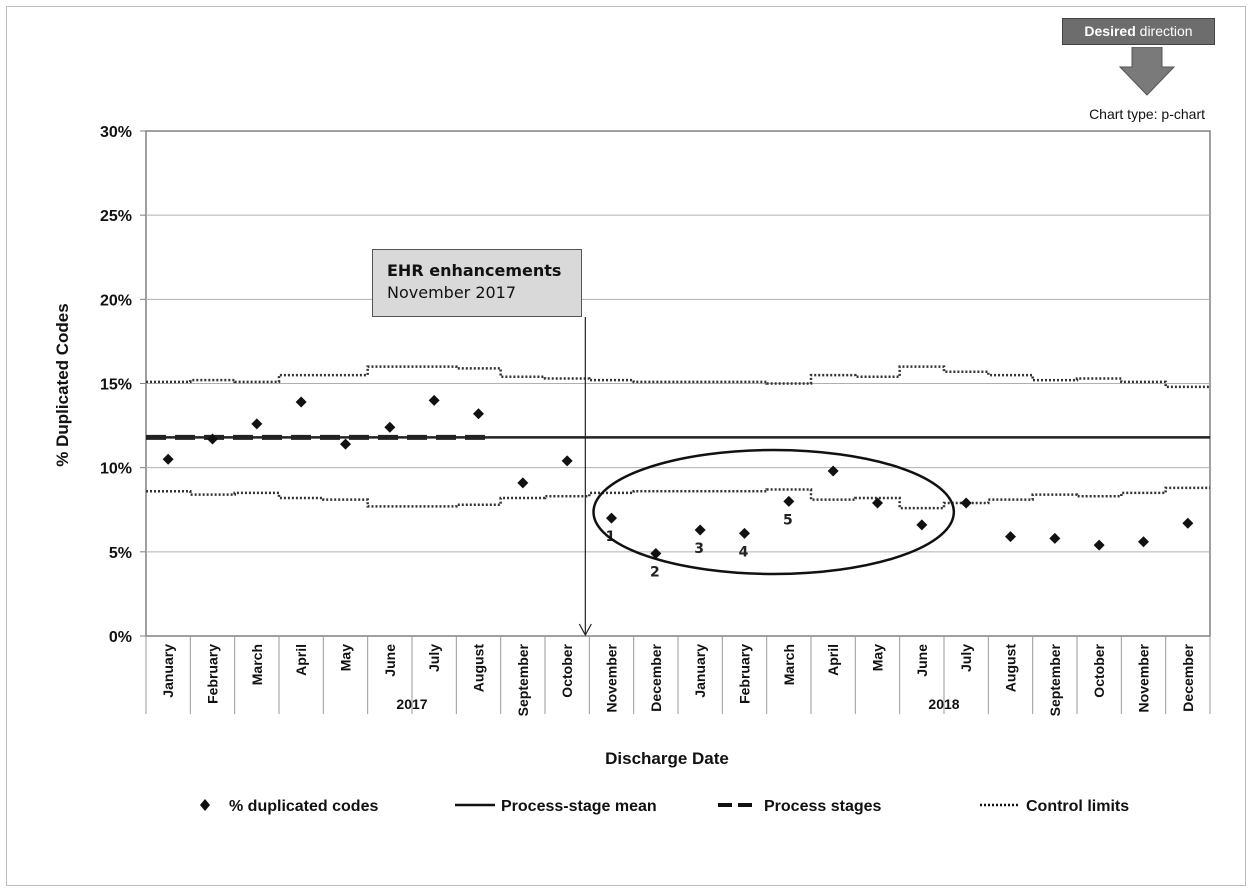 The width and height of the screenshot is (1253, 894). I want to click on legend-label: Process stages, so click(823, 806).